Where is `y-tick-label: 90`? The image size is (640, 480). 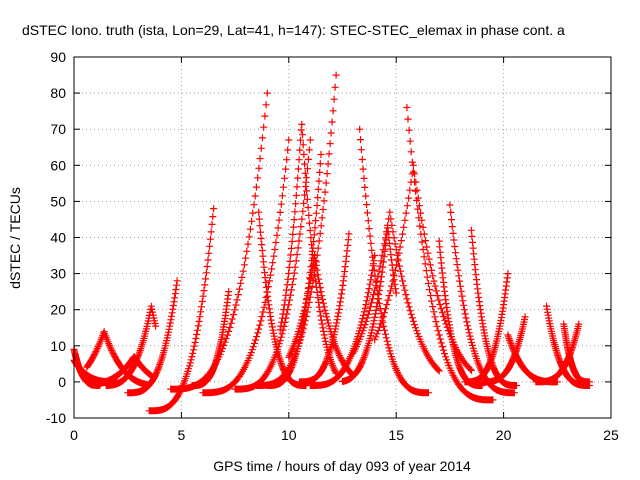
y-tick-label: 90 is located at coordinates (58, 57).